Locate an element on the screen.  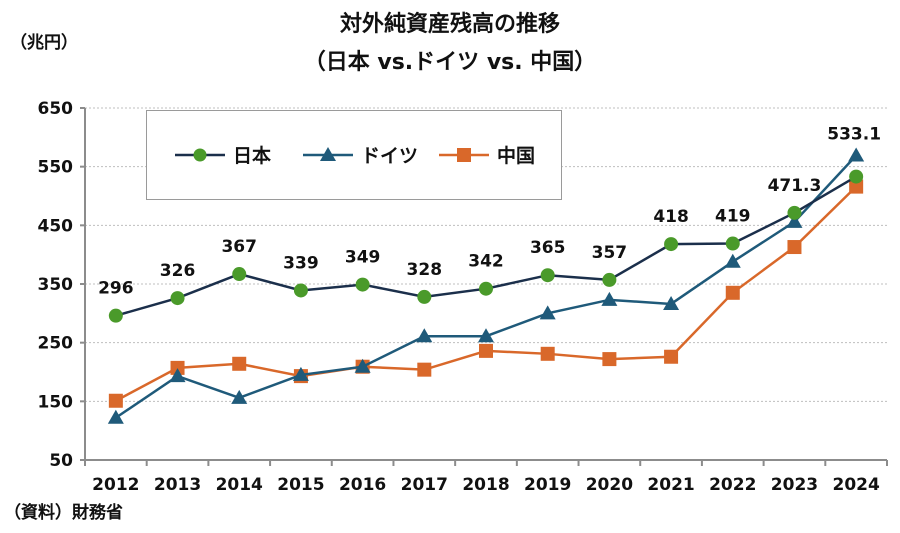
y-tick-label: 350 is located at coordinates (56, 285).